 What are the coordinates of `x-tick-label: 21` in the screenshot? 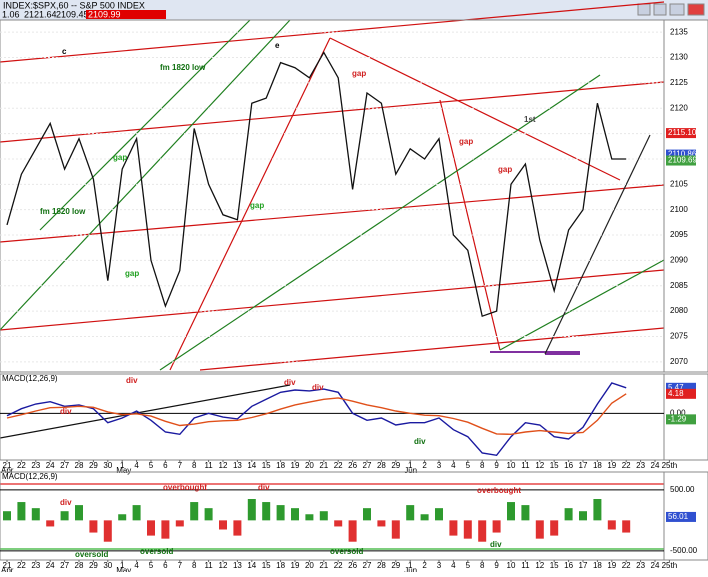 It's located at (323, 465).